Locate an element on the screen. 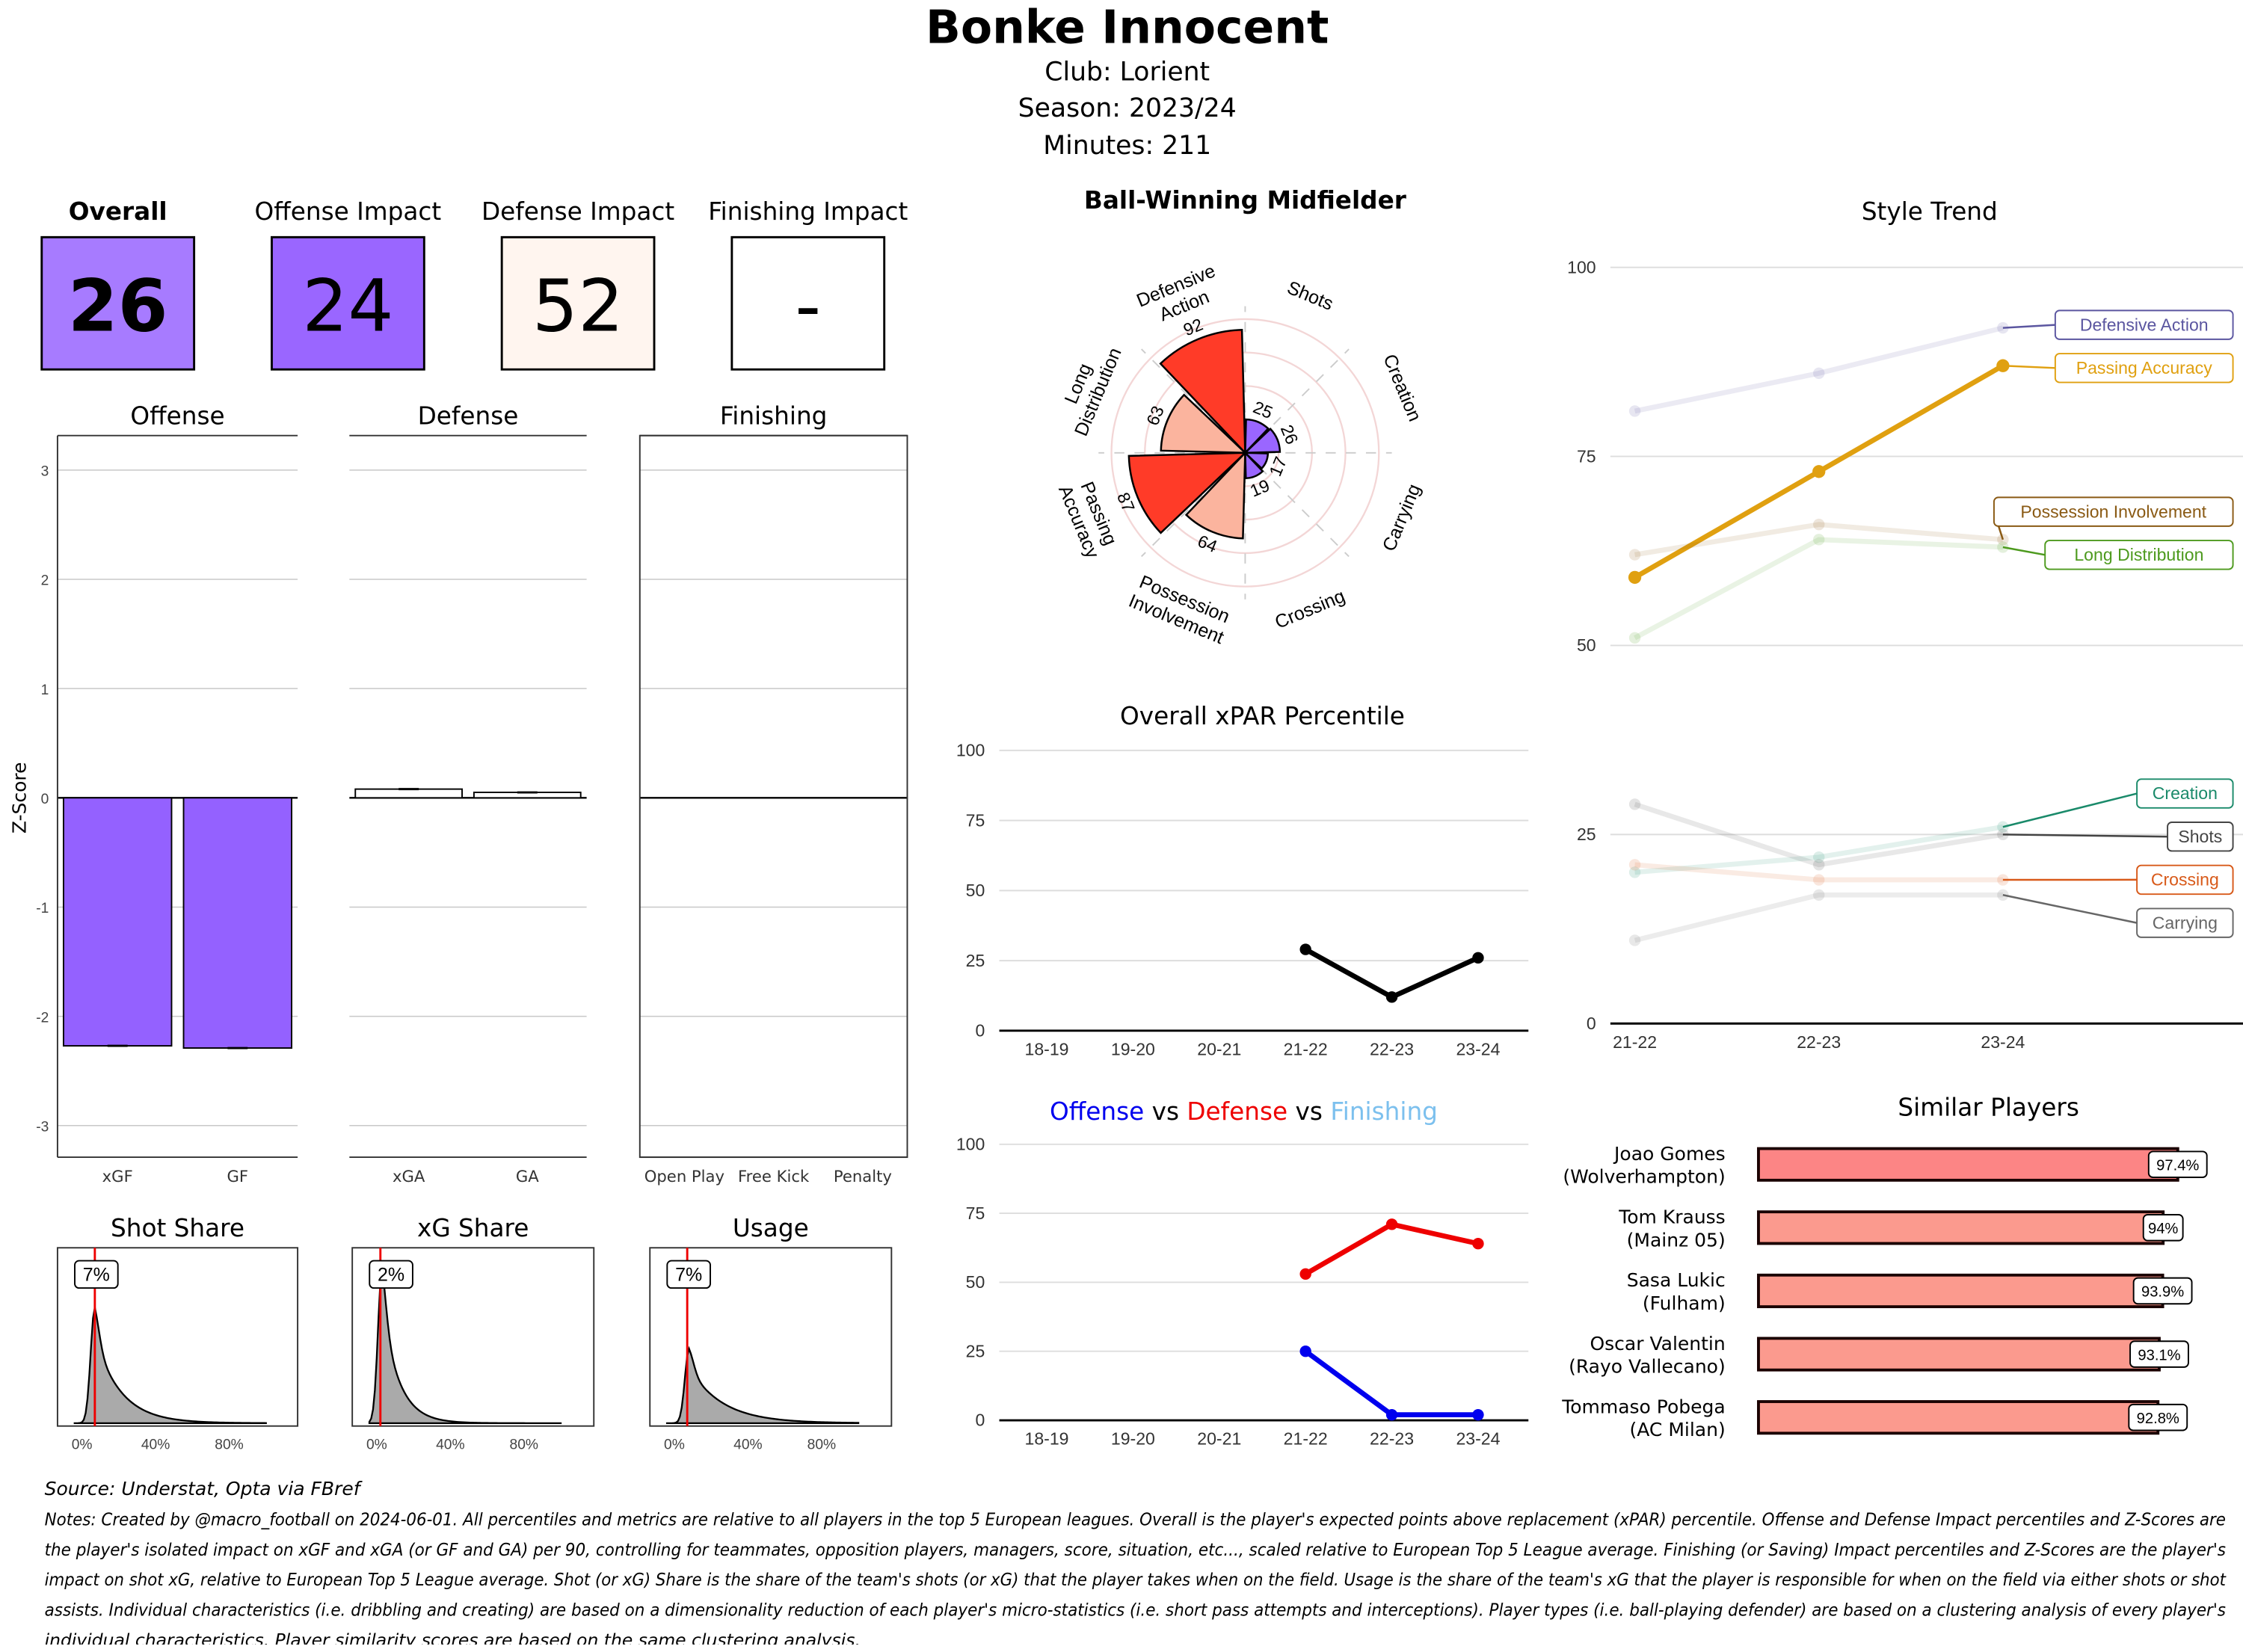 The image size is (2243, 1652). chart-title: Style Trend is located at coordinates (1930, 211).